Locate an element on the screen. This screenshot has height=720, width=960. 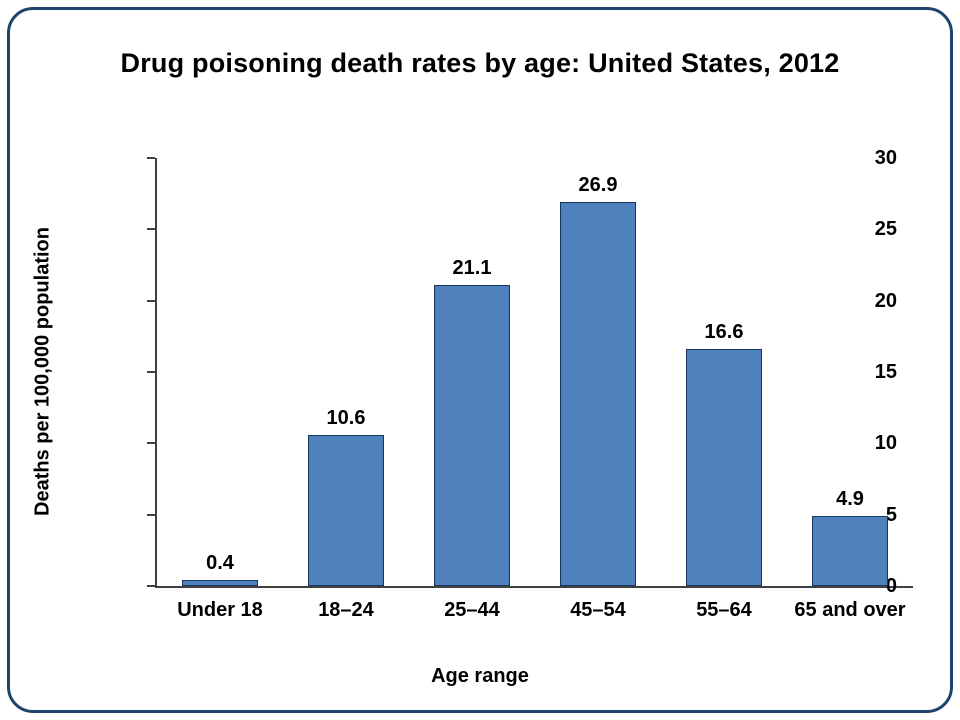
bar-column: 26.9 is located at coordinates (598, 372).